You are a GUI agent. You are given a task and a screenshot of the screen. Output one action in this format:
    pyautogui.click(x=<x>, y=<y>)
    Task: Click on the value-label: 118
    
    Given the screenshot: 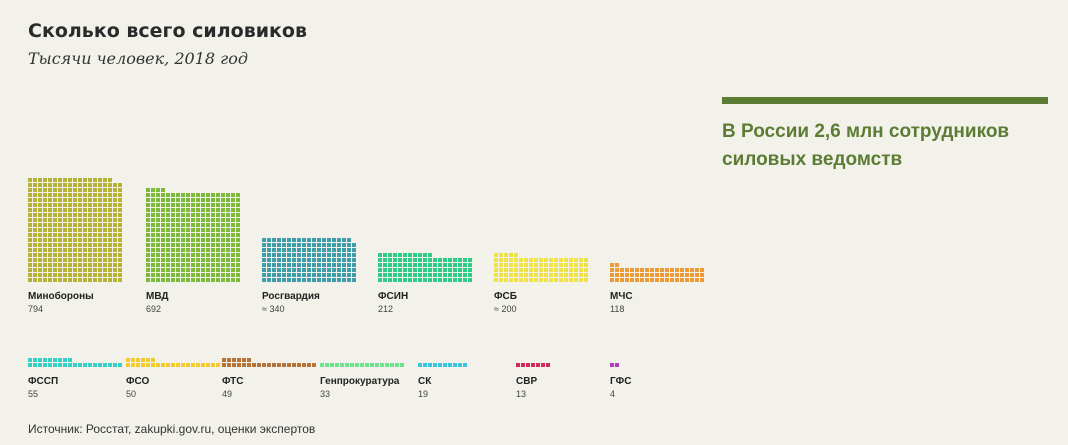 What is the action you would take?
    pyautogui.click(x=617, y=309)
    